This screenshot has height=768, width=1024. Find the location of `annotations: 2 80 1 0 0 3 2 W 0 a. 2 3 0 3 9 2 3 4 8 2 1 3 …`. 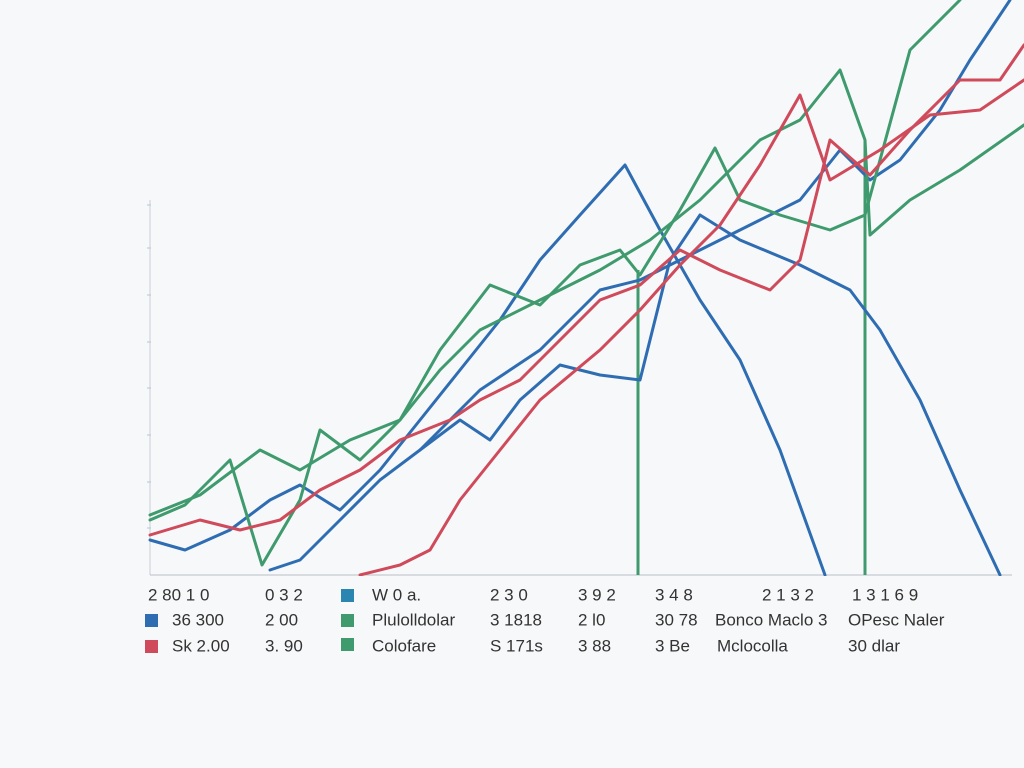

annotations: 2 80 1 0 0 3 2 W 0 a. 2 3 0 3 9 2 3 4 8 2 1 3 … is located at coordinates (546, 620).